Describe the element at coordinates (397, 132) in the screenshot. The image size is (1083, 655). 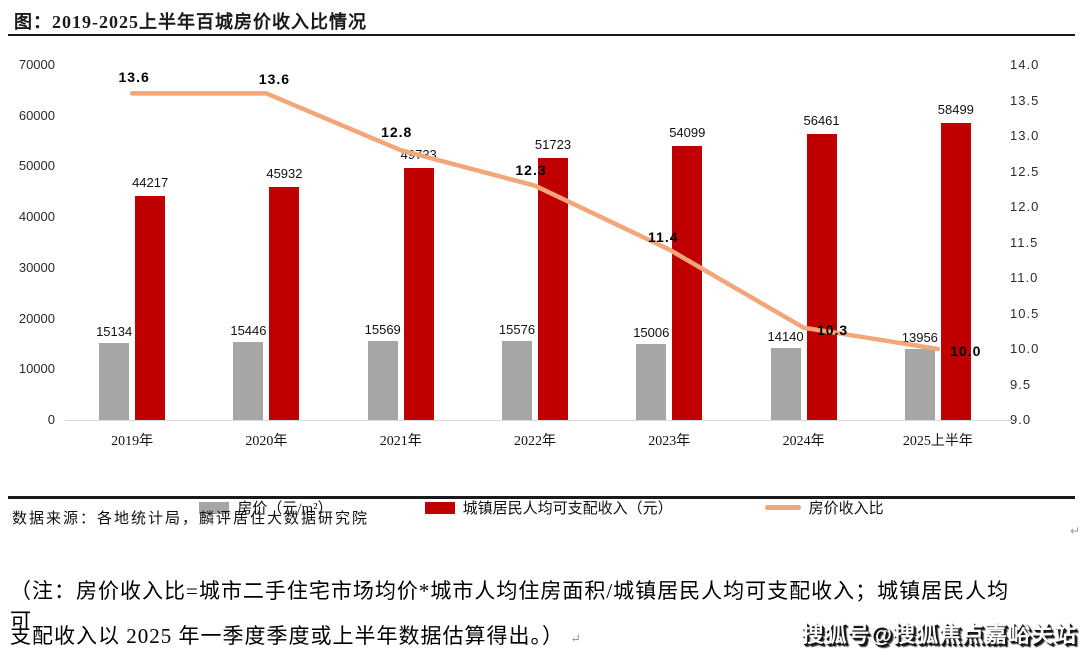
I see `ratio-point-label: 12.8` at that location.